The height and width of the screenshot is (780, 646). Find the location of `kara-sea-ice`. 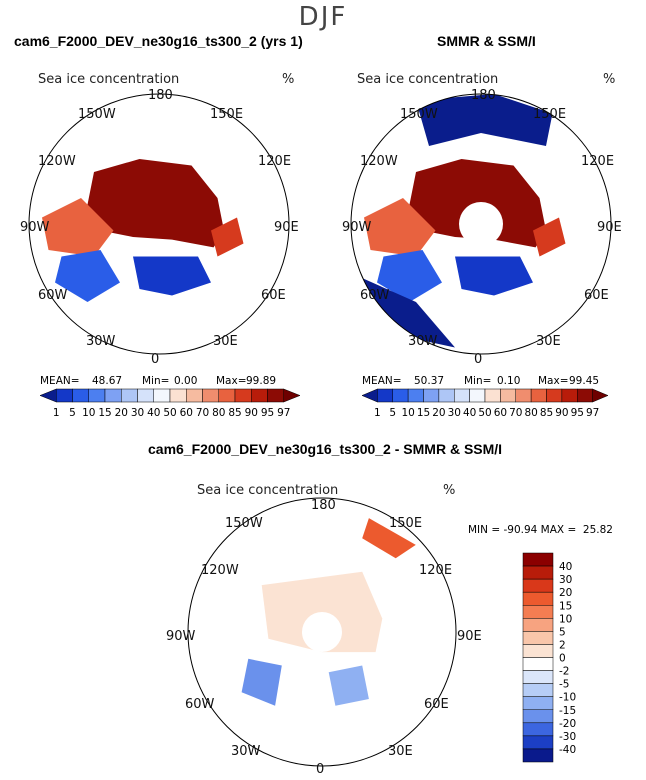

kara-sea-ice is located at coordinates (549, 237).